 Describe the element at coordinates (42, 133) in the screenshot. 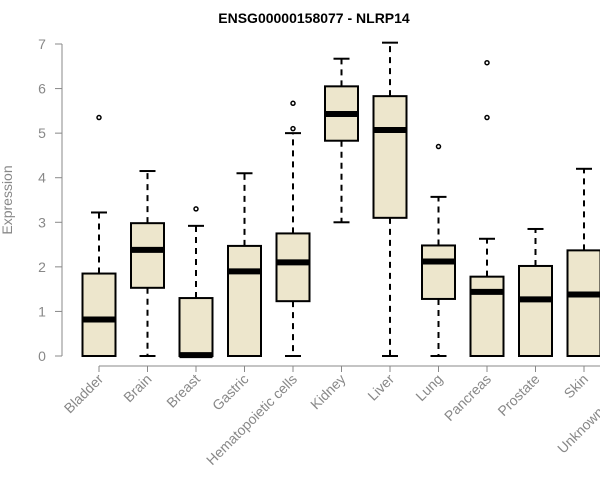

I see `y-tick-label: 5` at that location.